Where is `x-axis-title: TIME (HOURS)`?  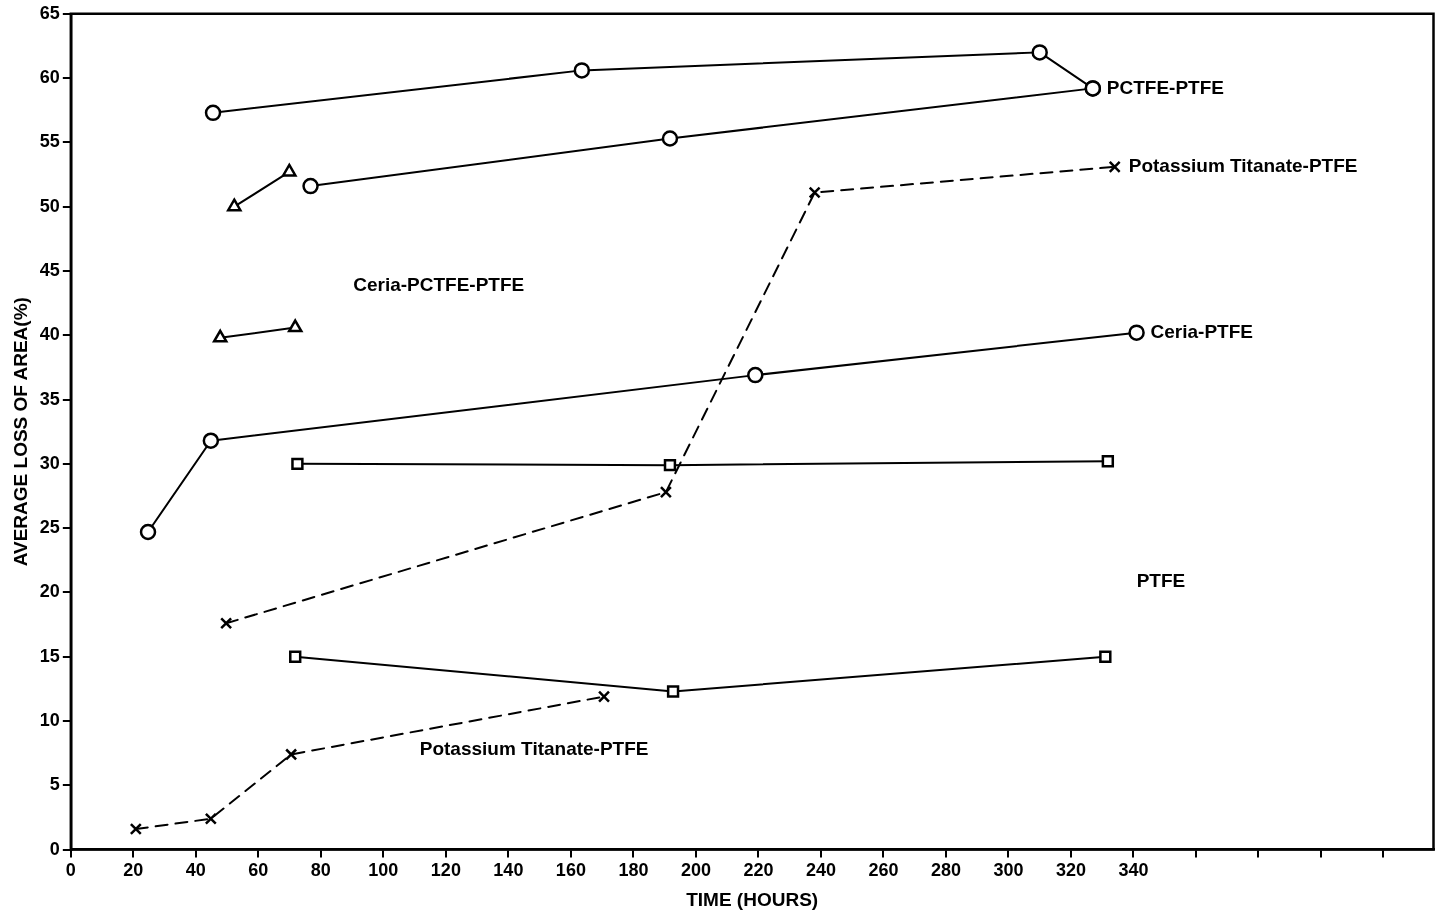 x-axis-title: TIME (HOURS) is located at coordinates (752, 899).